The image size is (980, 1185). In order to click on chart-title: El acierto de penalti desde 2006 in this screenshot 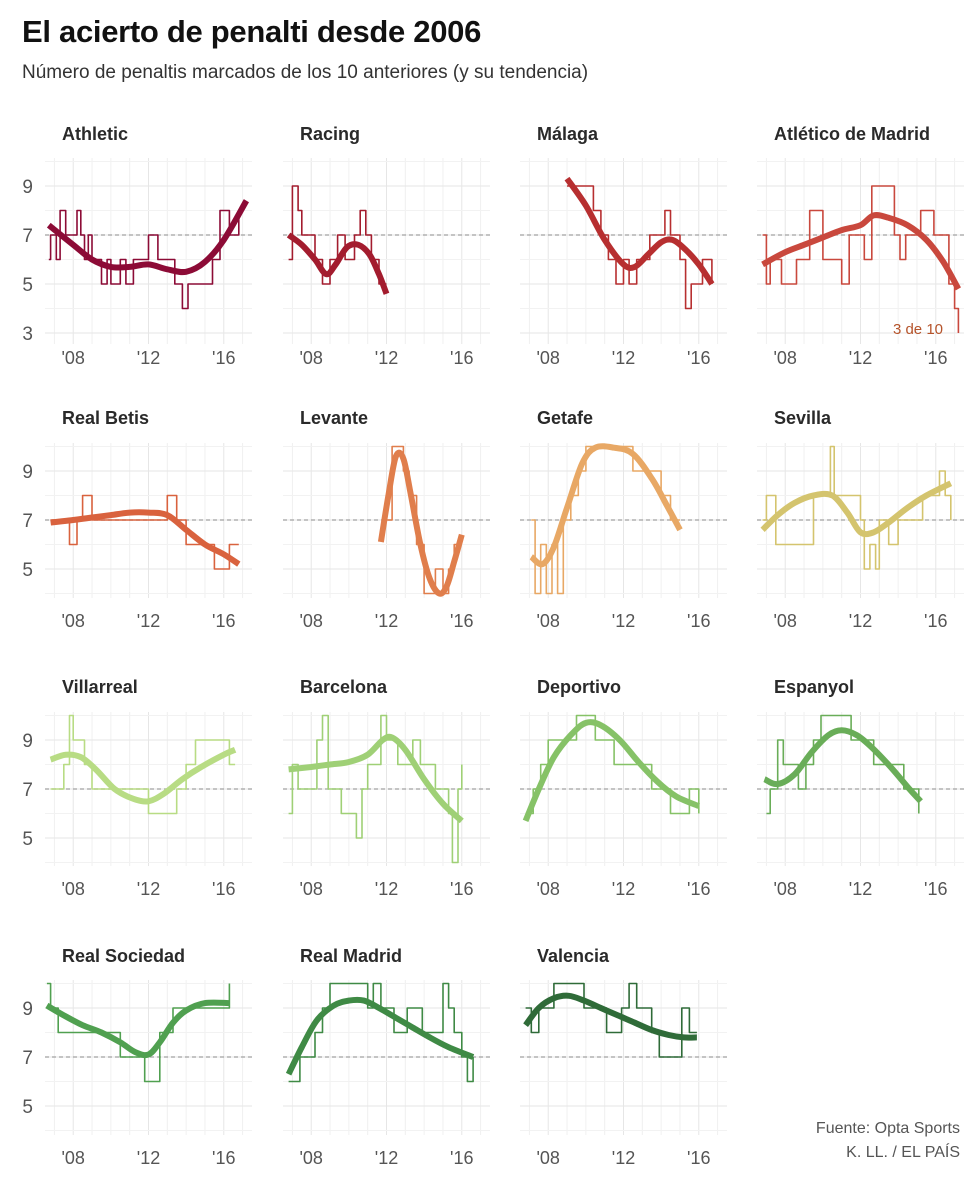, I will do `click(252, 31)`.